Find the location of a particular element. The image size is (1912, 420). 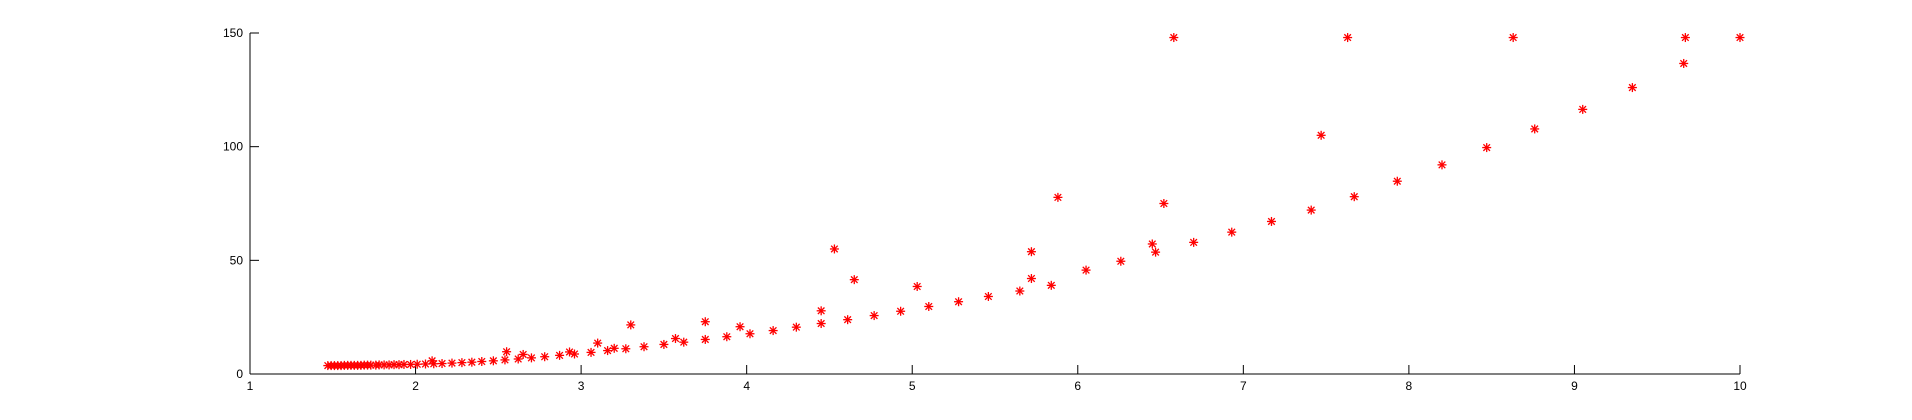

y-tick-label: 50 is located at coordinates (237, 260).